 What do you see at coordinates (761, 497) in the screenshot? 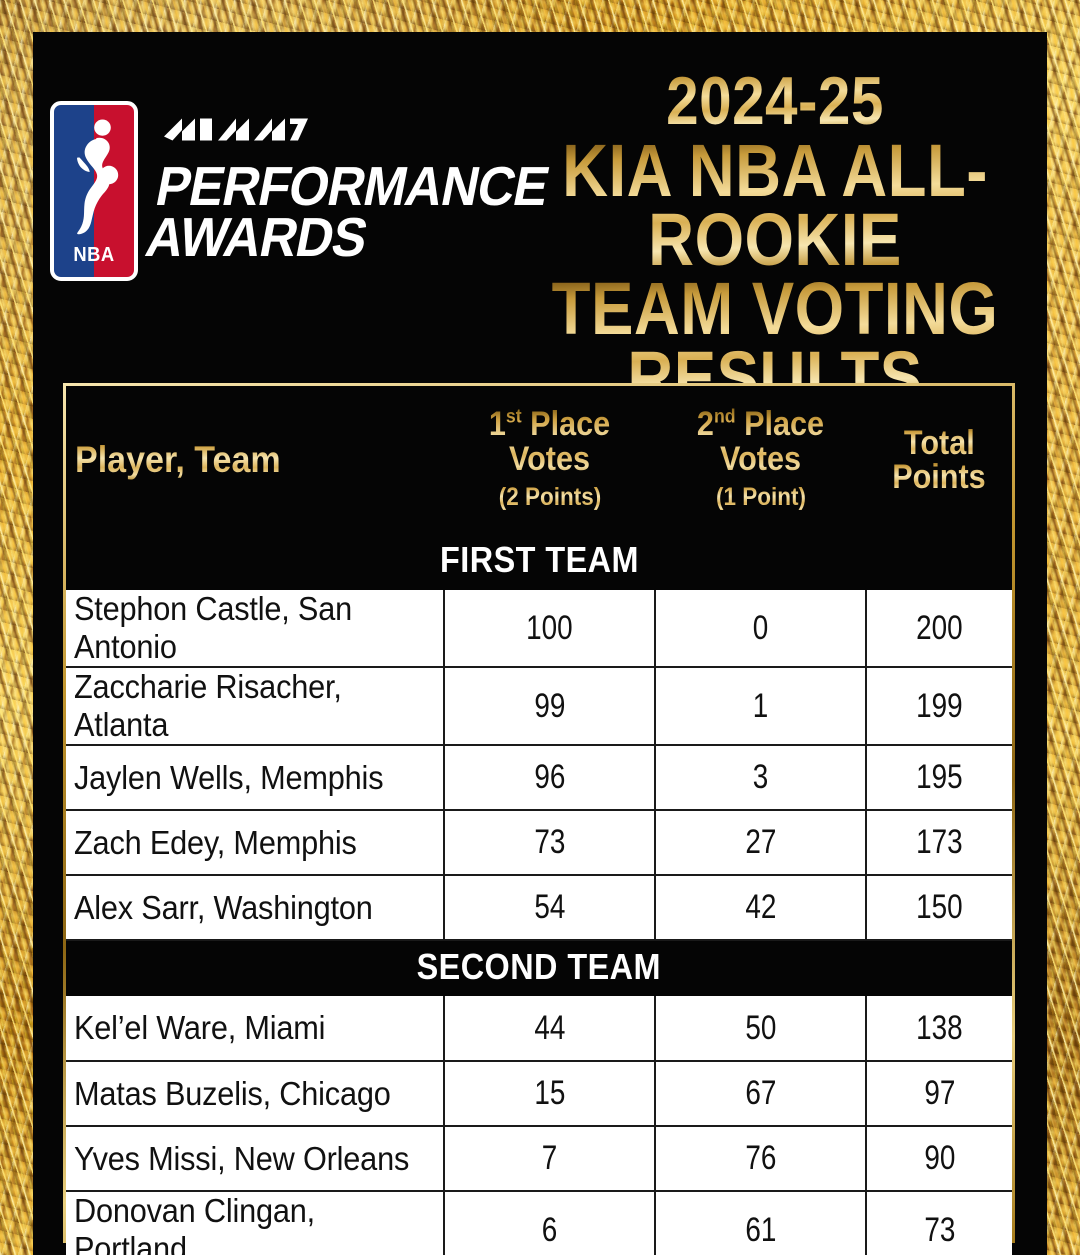
I see `second-place-votes-sublabel: (1 Point)` at bounding box center [761, 497].